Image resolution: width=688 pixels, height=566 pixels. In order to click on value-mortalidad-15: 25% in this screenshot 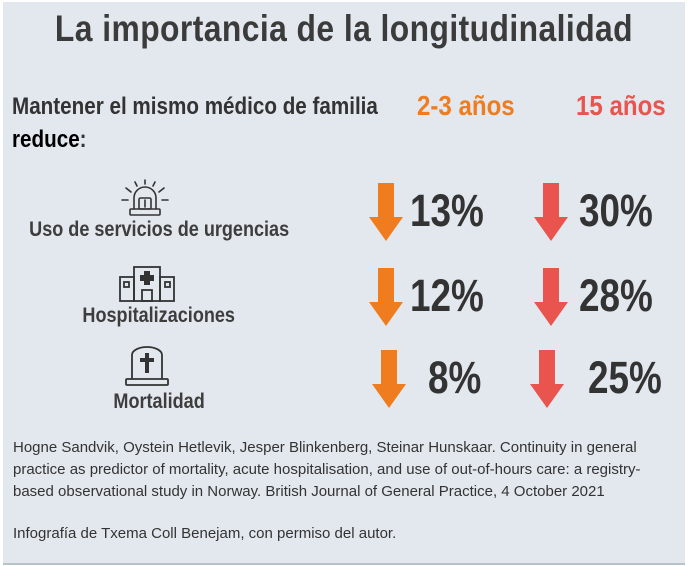, I will do `click(625, 377)`.